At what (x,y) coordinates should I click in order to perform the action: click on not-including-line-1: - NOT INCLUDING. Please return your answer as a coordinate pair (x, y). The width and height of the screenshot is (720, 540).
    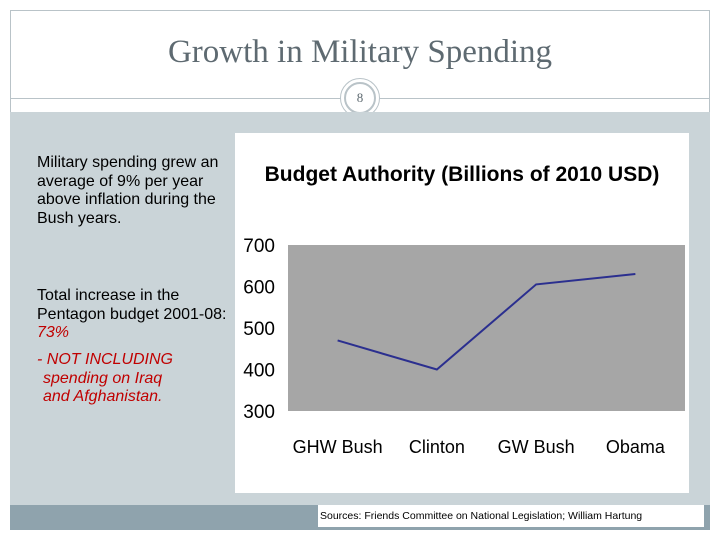
    Looking at the image, I should click on (105, 359).